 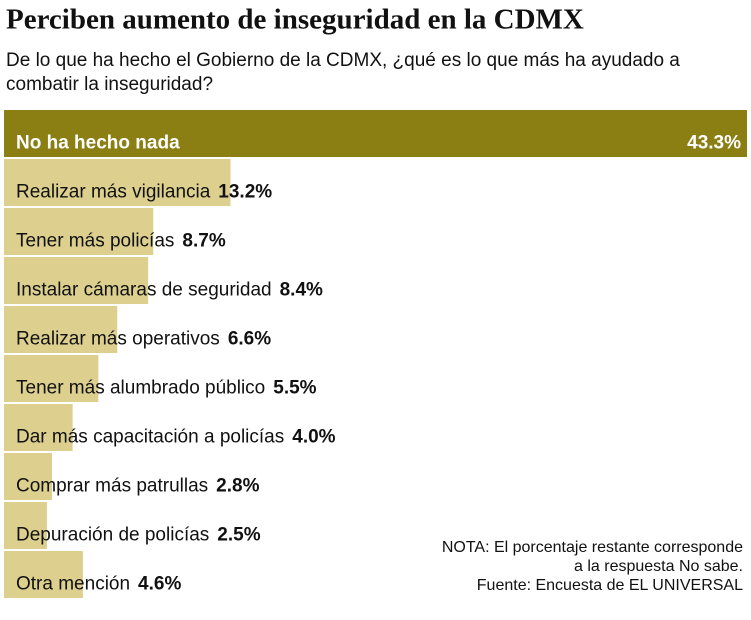 I want to click on bar-label: Tener más alumbrado público 5.5%, so click(x=166, y=388).